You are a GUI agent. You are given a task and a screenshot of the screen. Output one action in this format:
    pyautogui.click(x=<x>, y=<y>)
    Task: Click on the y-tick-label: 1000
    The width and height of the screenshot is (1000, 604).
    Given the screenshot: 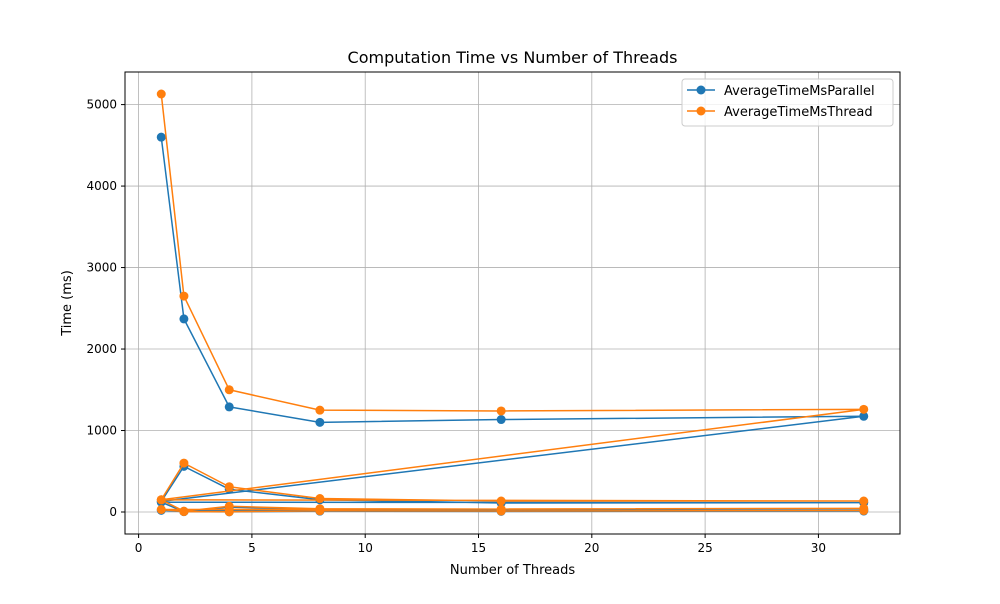 What is the action you would take?
    pyautogui.click(x=101, y=431)
    